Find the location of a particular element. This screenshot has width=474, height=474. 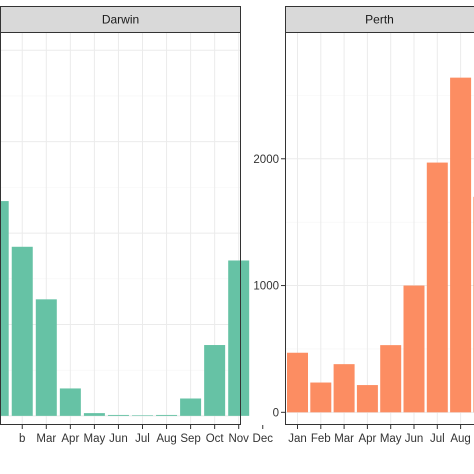

perth-x-tick-label: Jul is located at coordinates (437, 439).